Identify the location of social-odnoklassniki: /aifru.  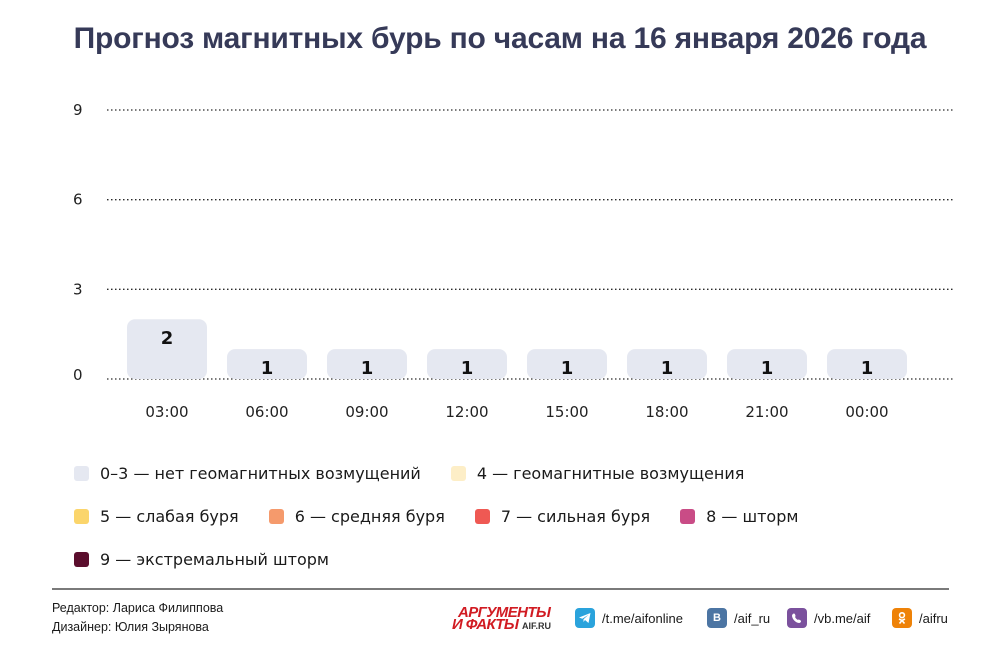
(920, 618).